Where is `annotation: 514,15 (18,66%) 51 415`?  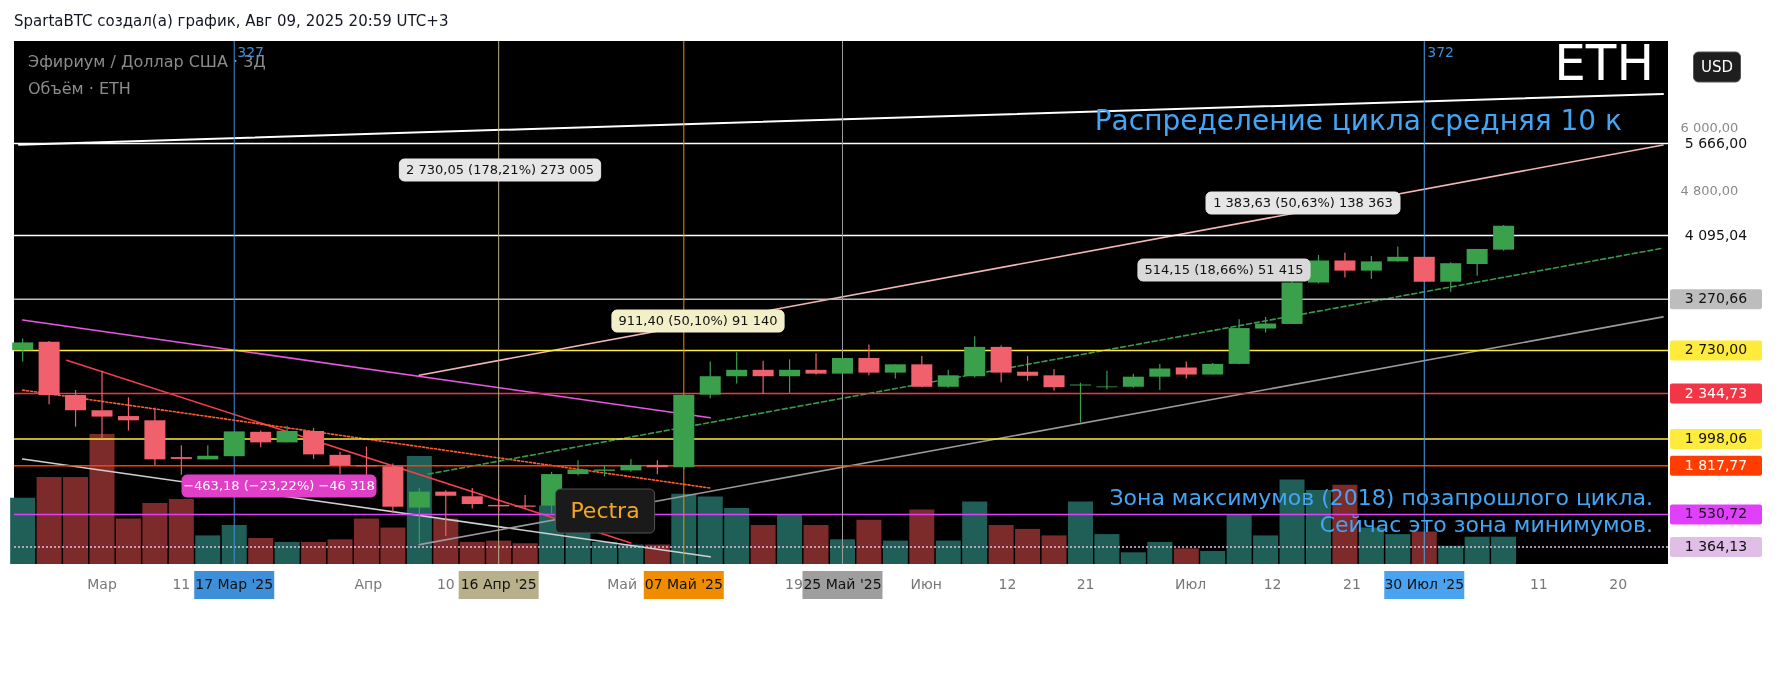 annotation: 514,15 (18,66%) 51 415 is located at coordinates (1224, 269).